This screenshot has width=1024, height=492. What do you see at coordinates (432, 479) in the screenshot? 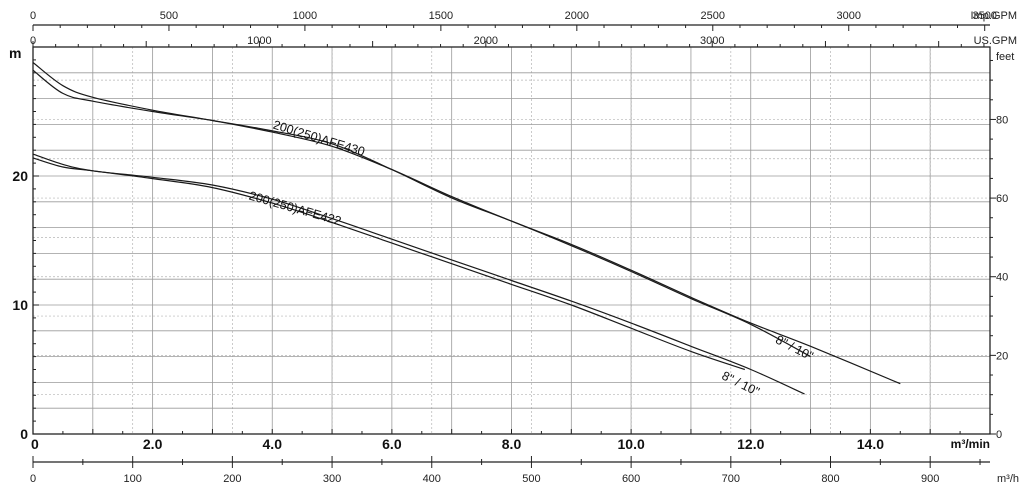
I see `m3h-tick-label: 400` at bounding box center [432, 479].